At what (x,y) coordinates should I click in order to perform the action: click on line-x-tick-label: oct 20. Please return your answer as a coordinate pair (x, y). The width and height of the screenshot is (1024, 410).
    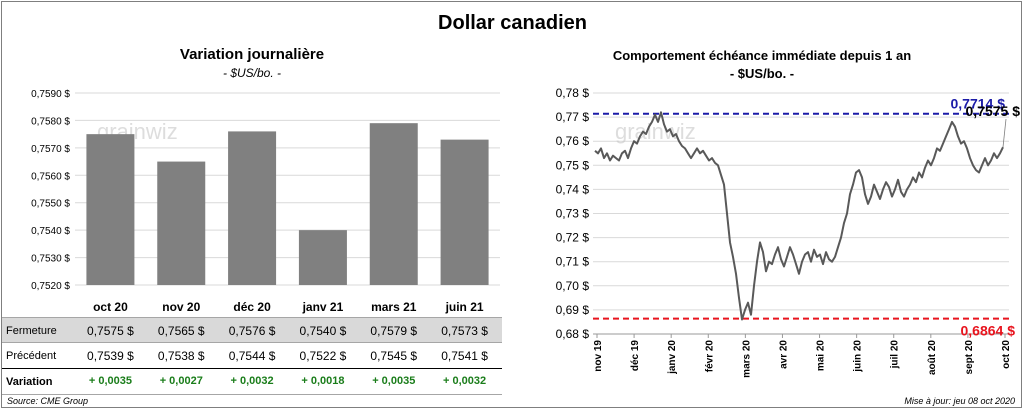
    Looking at the image, I should click on (1006, 354).